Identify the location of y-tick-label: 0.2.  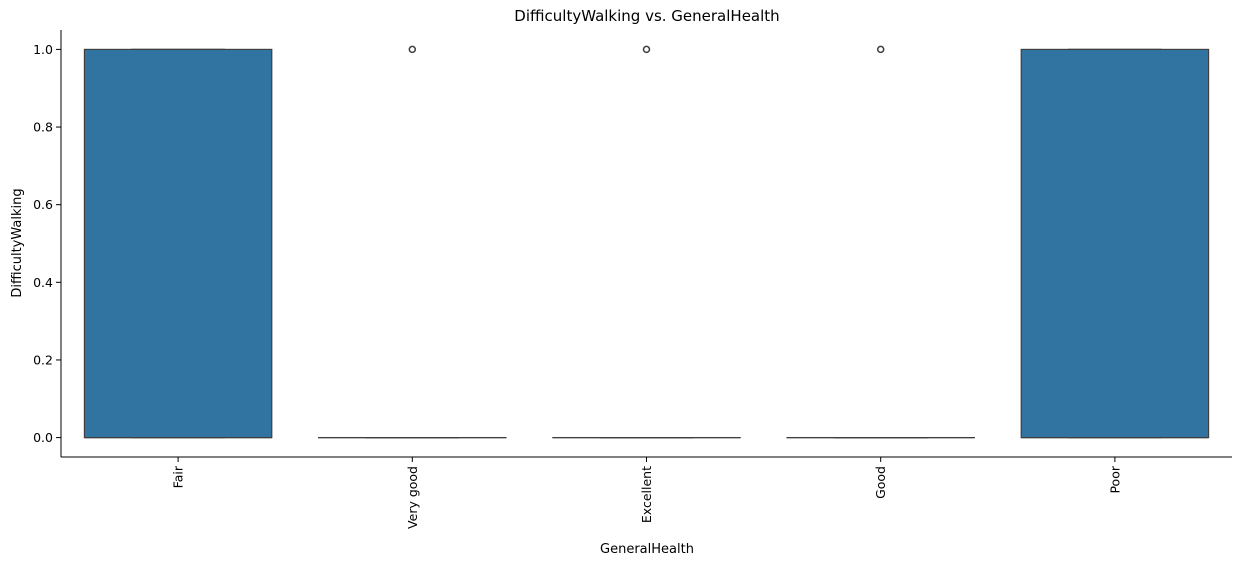
(43, 359).